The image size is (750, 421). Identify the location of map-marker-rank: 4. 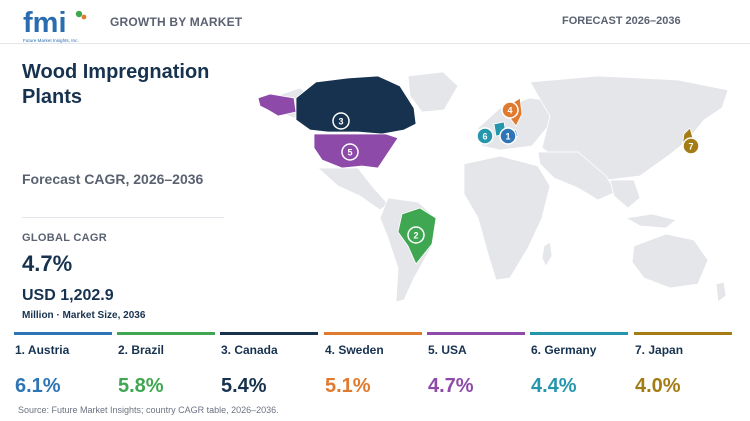
(509, 111).